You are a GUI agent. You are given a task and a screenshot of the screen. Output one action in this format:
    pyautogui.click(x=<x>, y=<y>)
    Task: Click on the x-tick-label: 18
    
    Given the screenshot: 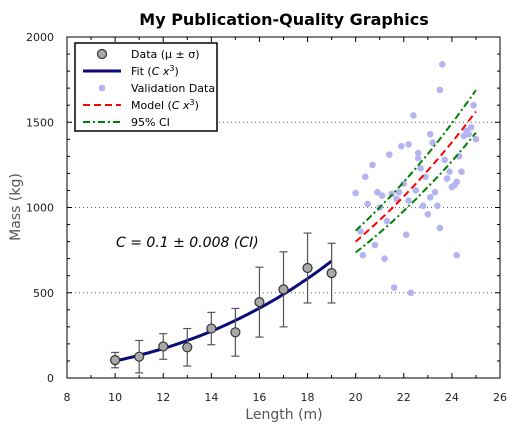 What is the action you would take?
    pyautogui.click(x=308, y=397)
    